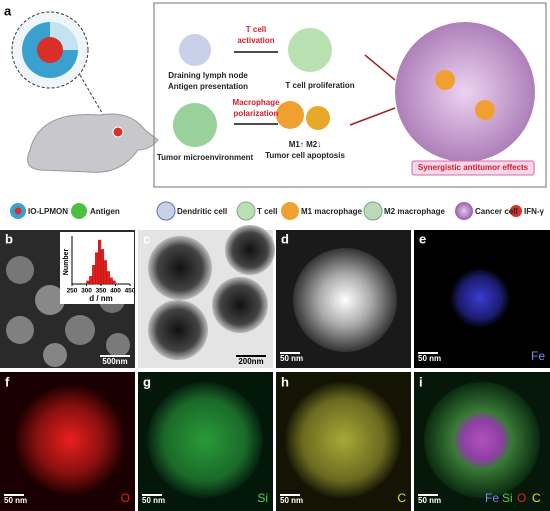 This screenshot has height=511, width=550. What do you see at coordinates (496, 211) in the screenshot?
I see `legend-label: Cancer cell` at bounding box center [496, 211].